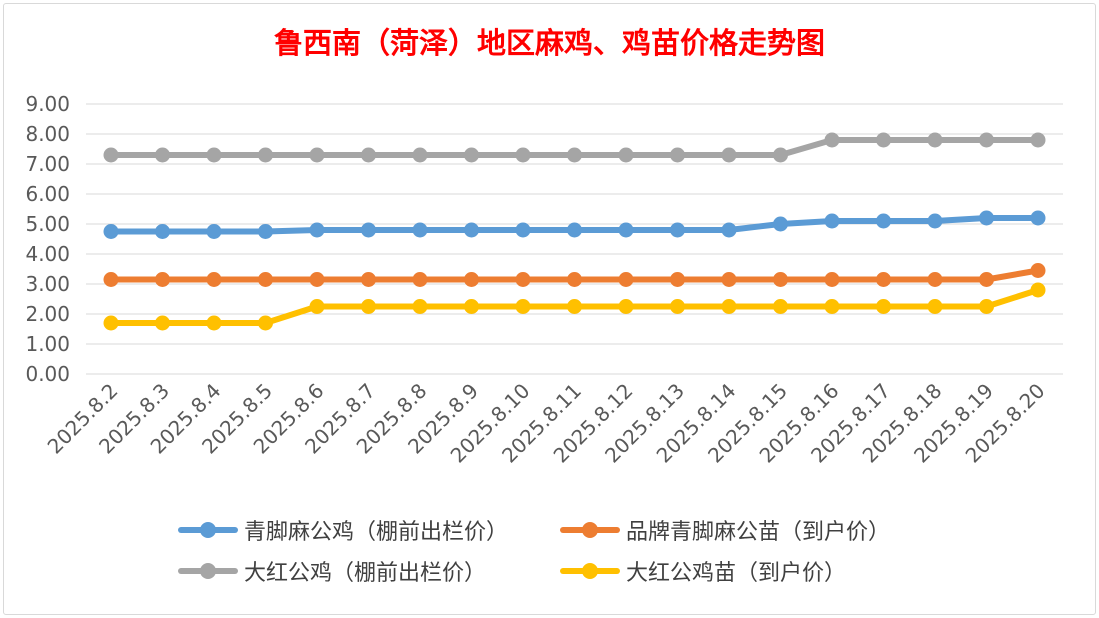 Image resolution: width=1099 pixels, height=618 pixels. Describe the element at coordinates (47, 224) in the screenshot. I see `y-tick-label: 5.00` at that location.